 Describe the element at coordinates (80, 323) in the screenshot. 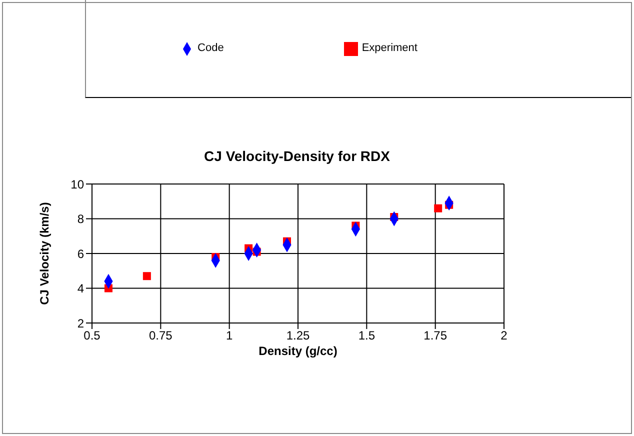

I see `y-tick-label: 2` at that location.